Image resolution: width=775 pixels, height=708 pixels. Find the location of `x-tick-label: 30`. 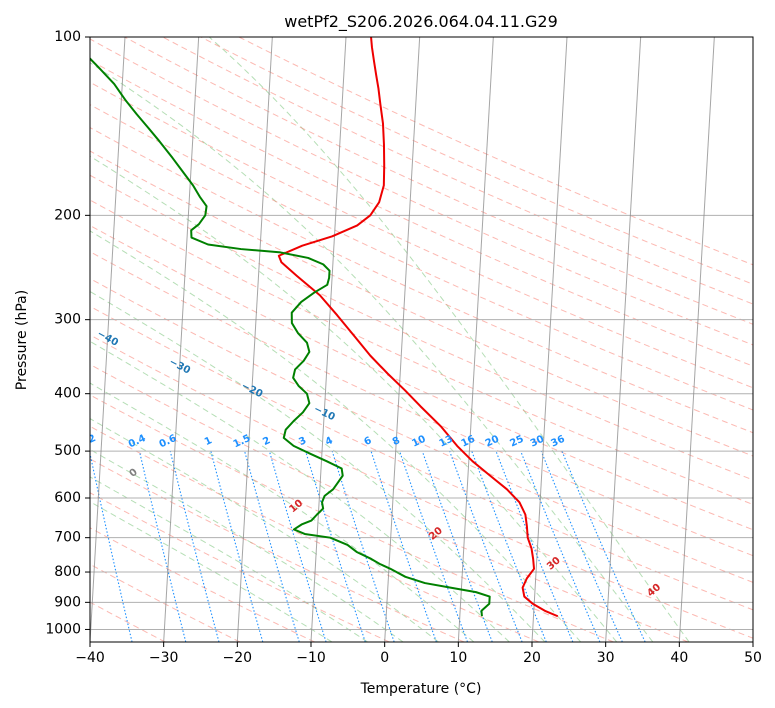

x-tick-label: 30 is located at coordinates (606, 658).